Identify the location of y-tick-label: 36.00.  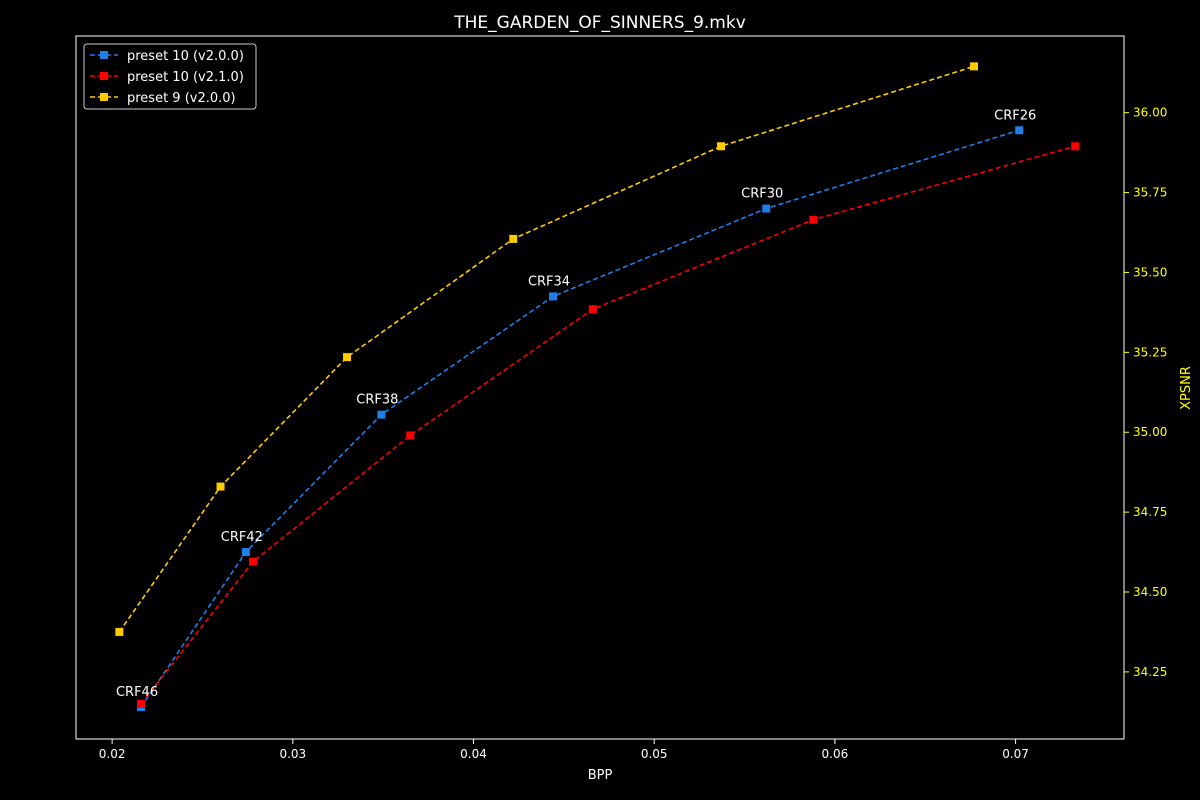
(1150, 113).